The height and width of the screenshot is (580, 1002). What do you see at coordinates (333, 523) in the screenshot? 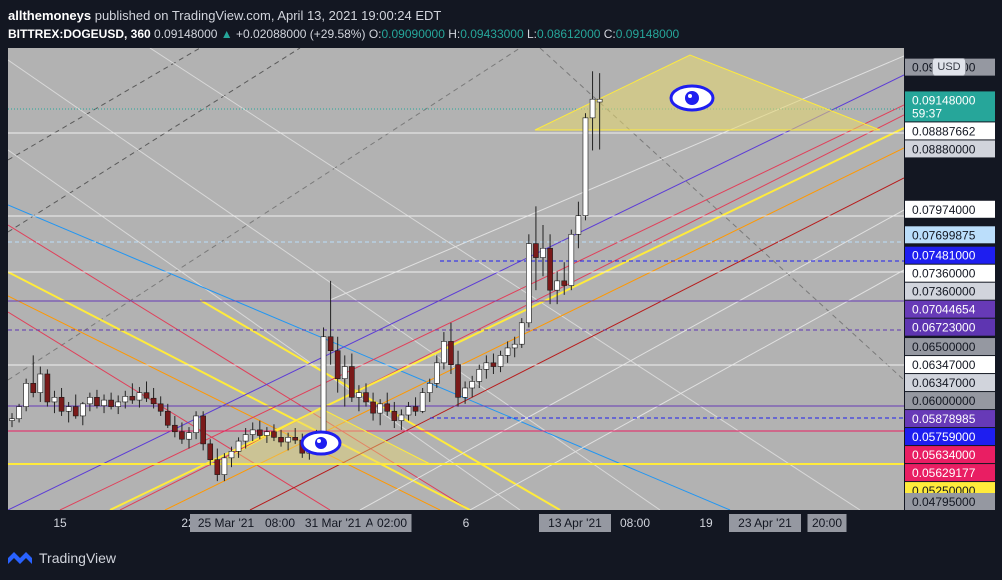
I see `time-label: 31 Mar '21` at bounding box center [333, 523].